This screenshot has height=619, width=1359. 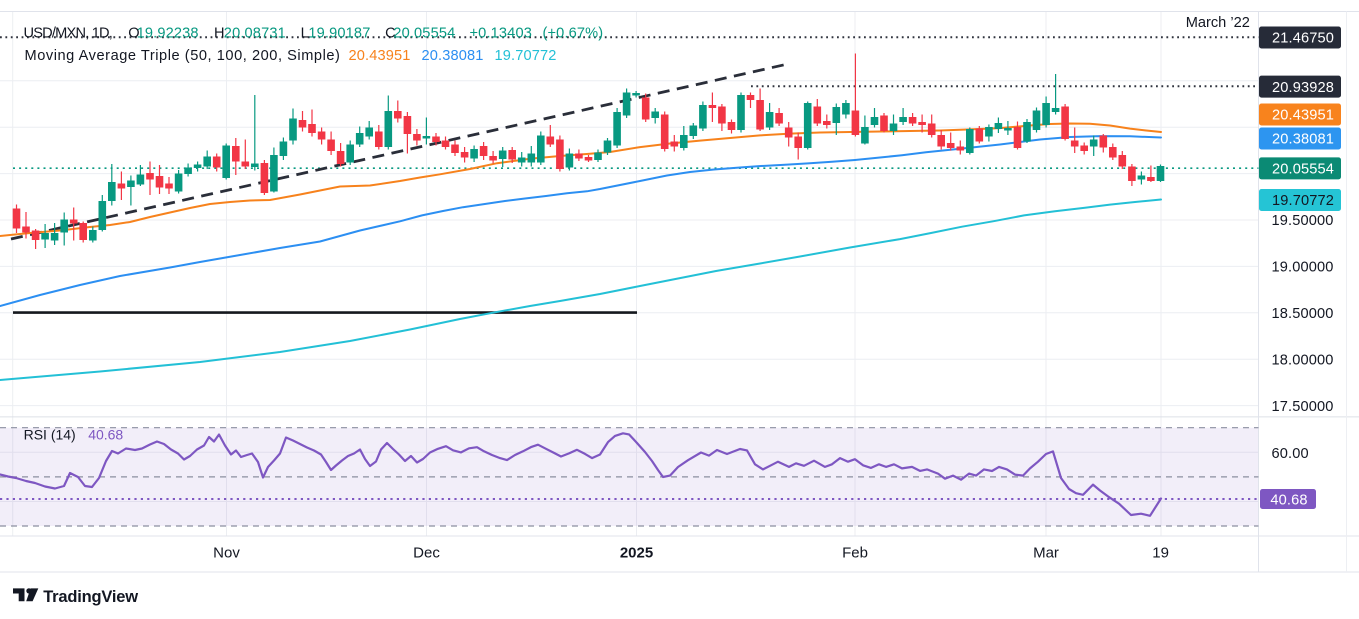 I want to click on svg-text: C, so click(x=390, y=34).